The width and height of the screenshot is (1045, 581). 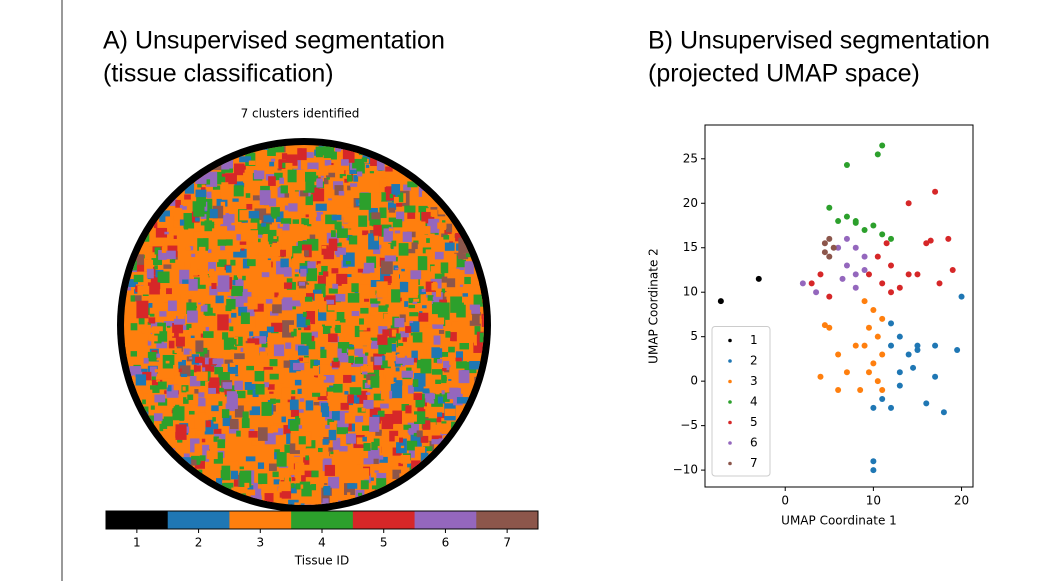 I want to click on panel-heading: (tissue classification), so click(x=218, y=74).